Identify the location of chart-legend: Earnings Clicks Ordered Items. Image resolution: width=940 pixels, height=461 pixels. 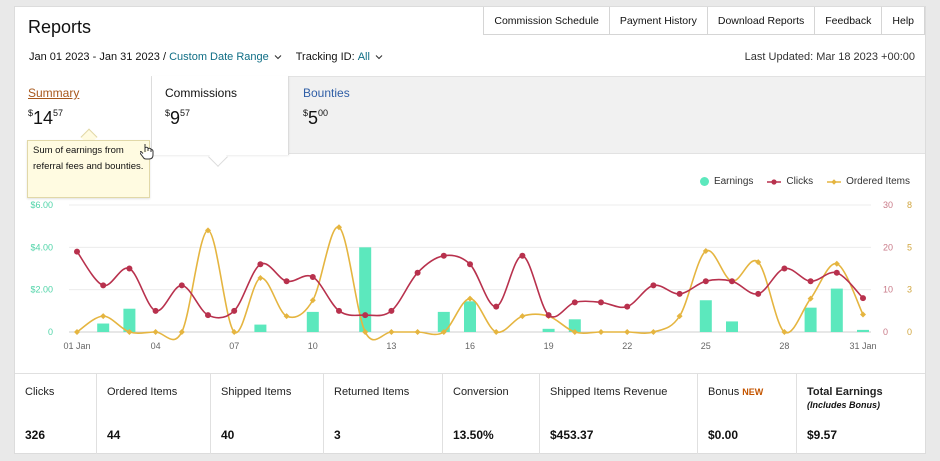
(798, 181).